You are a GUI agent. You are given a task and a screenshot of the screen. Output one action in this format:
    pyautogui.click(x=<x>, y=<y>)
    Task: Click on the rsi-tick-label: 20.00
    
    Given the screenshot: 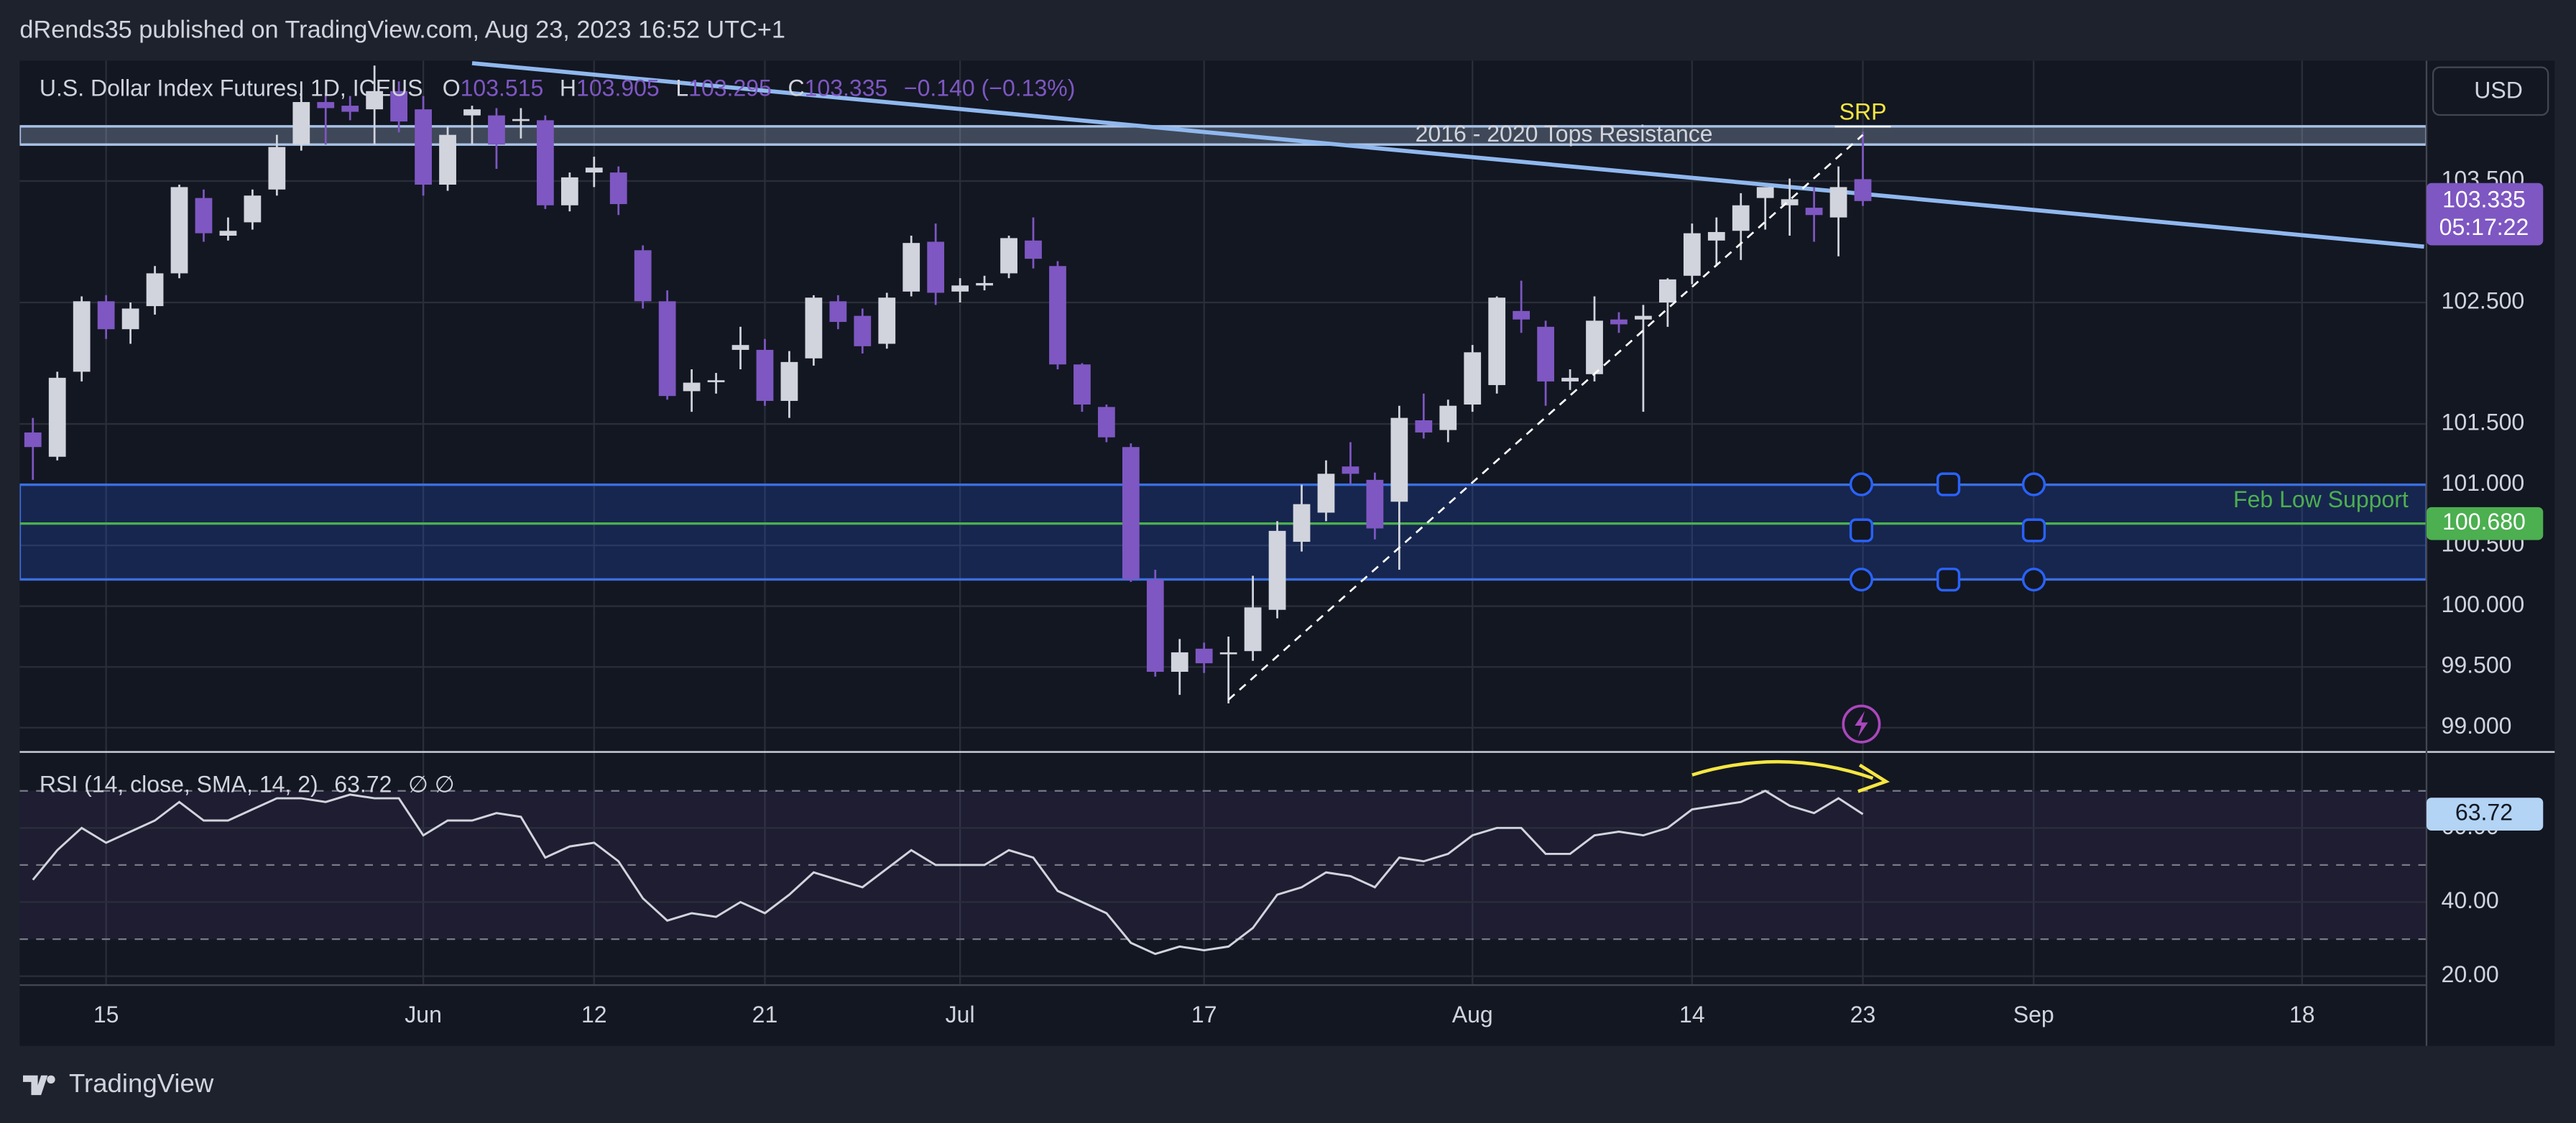 What is the action you would take?
    pyautogui.click(x=2471, y=974)
    